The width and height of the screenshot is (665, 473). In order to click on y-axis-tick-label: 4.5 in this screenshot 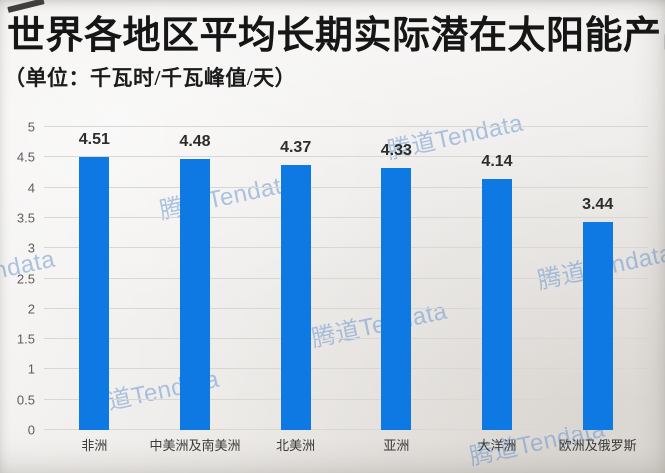, I will do `click(25, 157)`.